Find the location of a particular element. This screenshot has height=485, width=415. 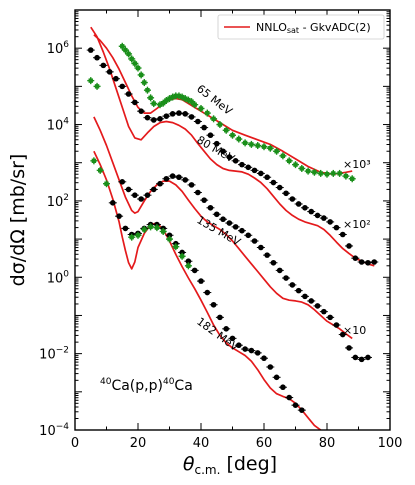

legend-box is located at coordinates (301, 27).